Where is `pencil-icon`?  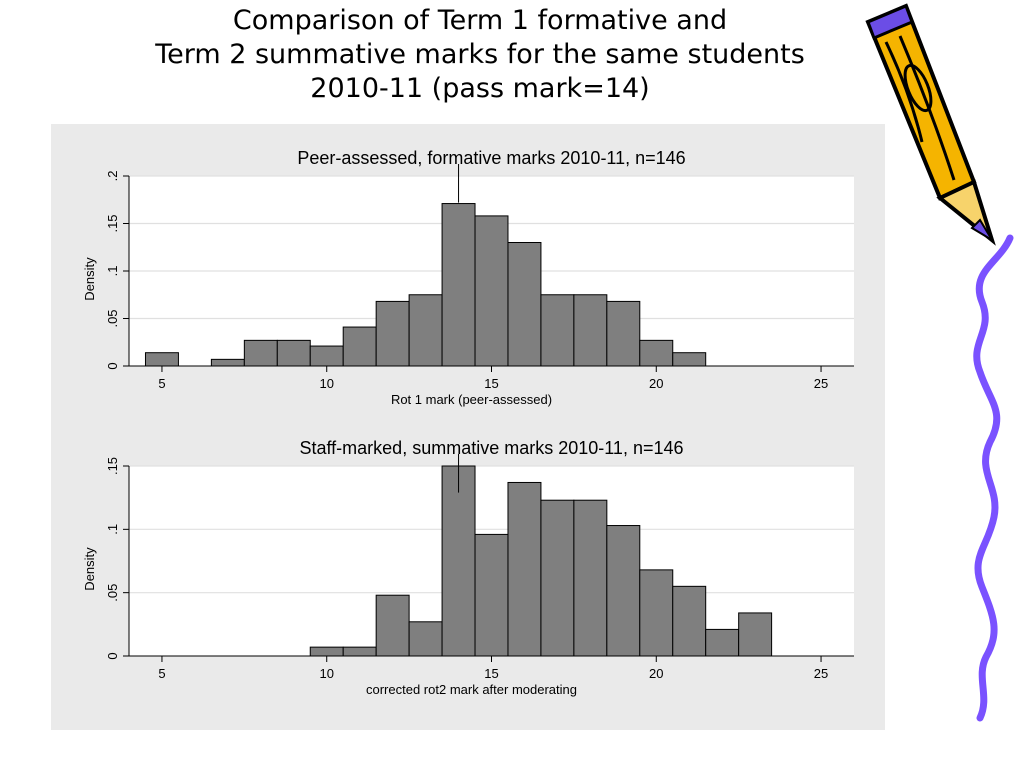 pencil-icon is located at coordinates (930, 124).